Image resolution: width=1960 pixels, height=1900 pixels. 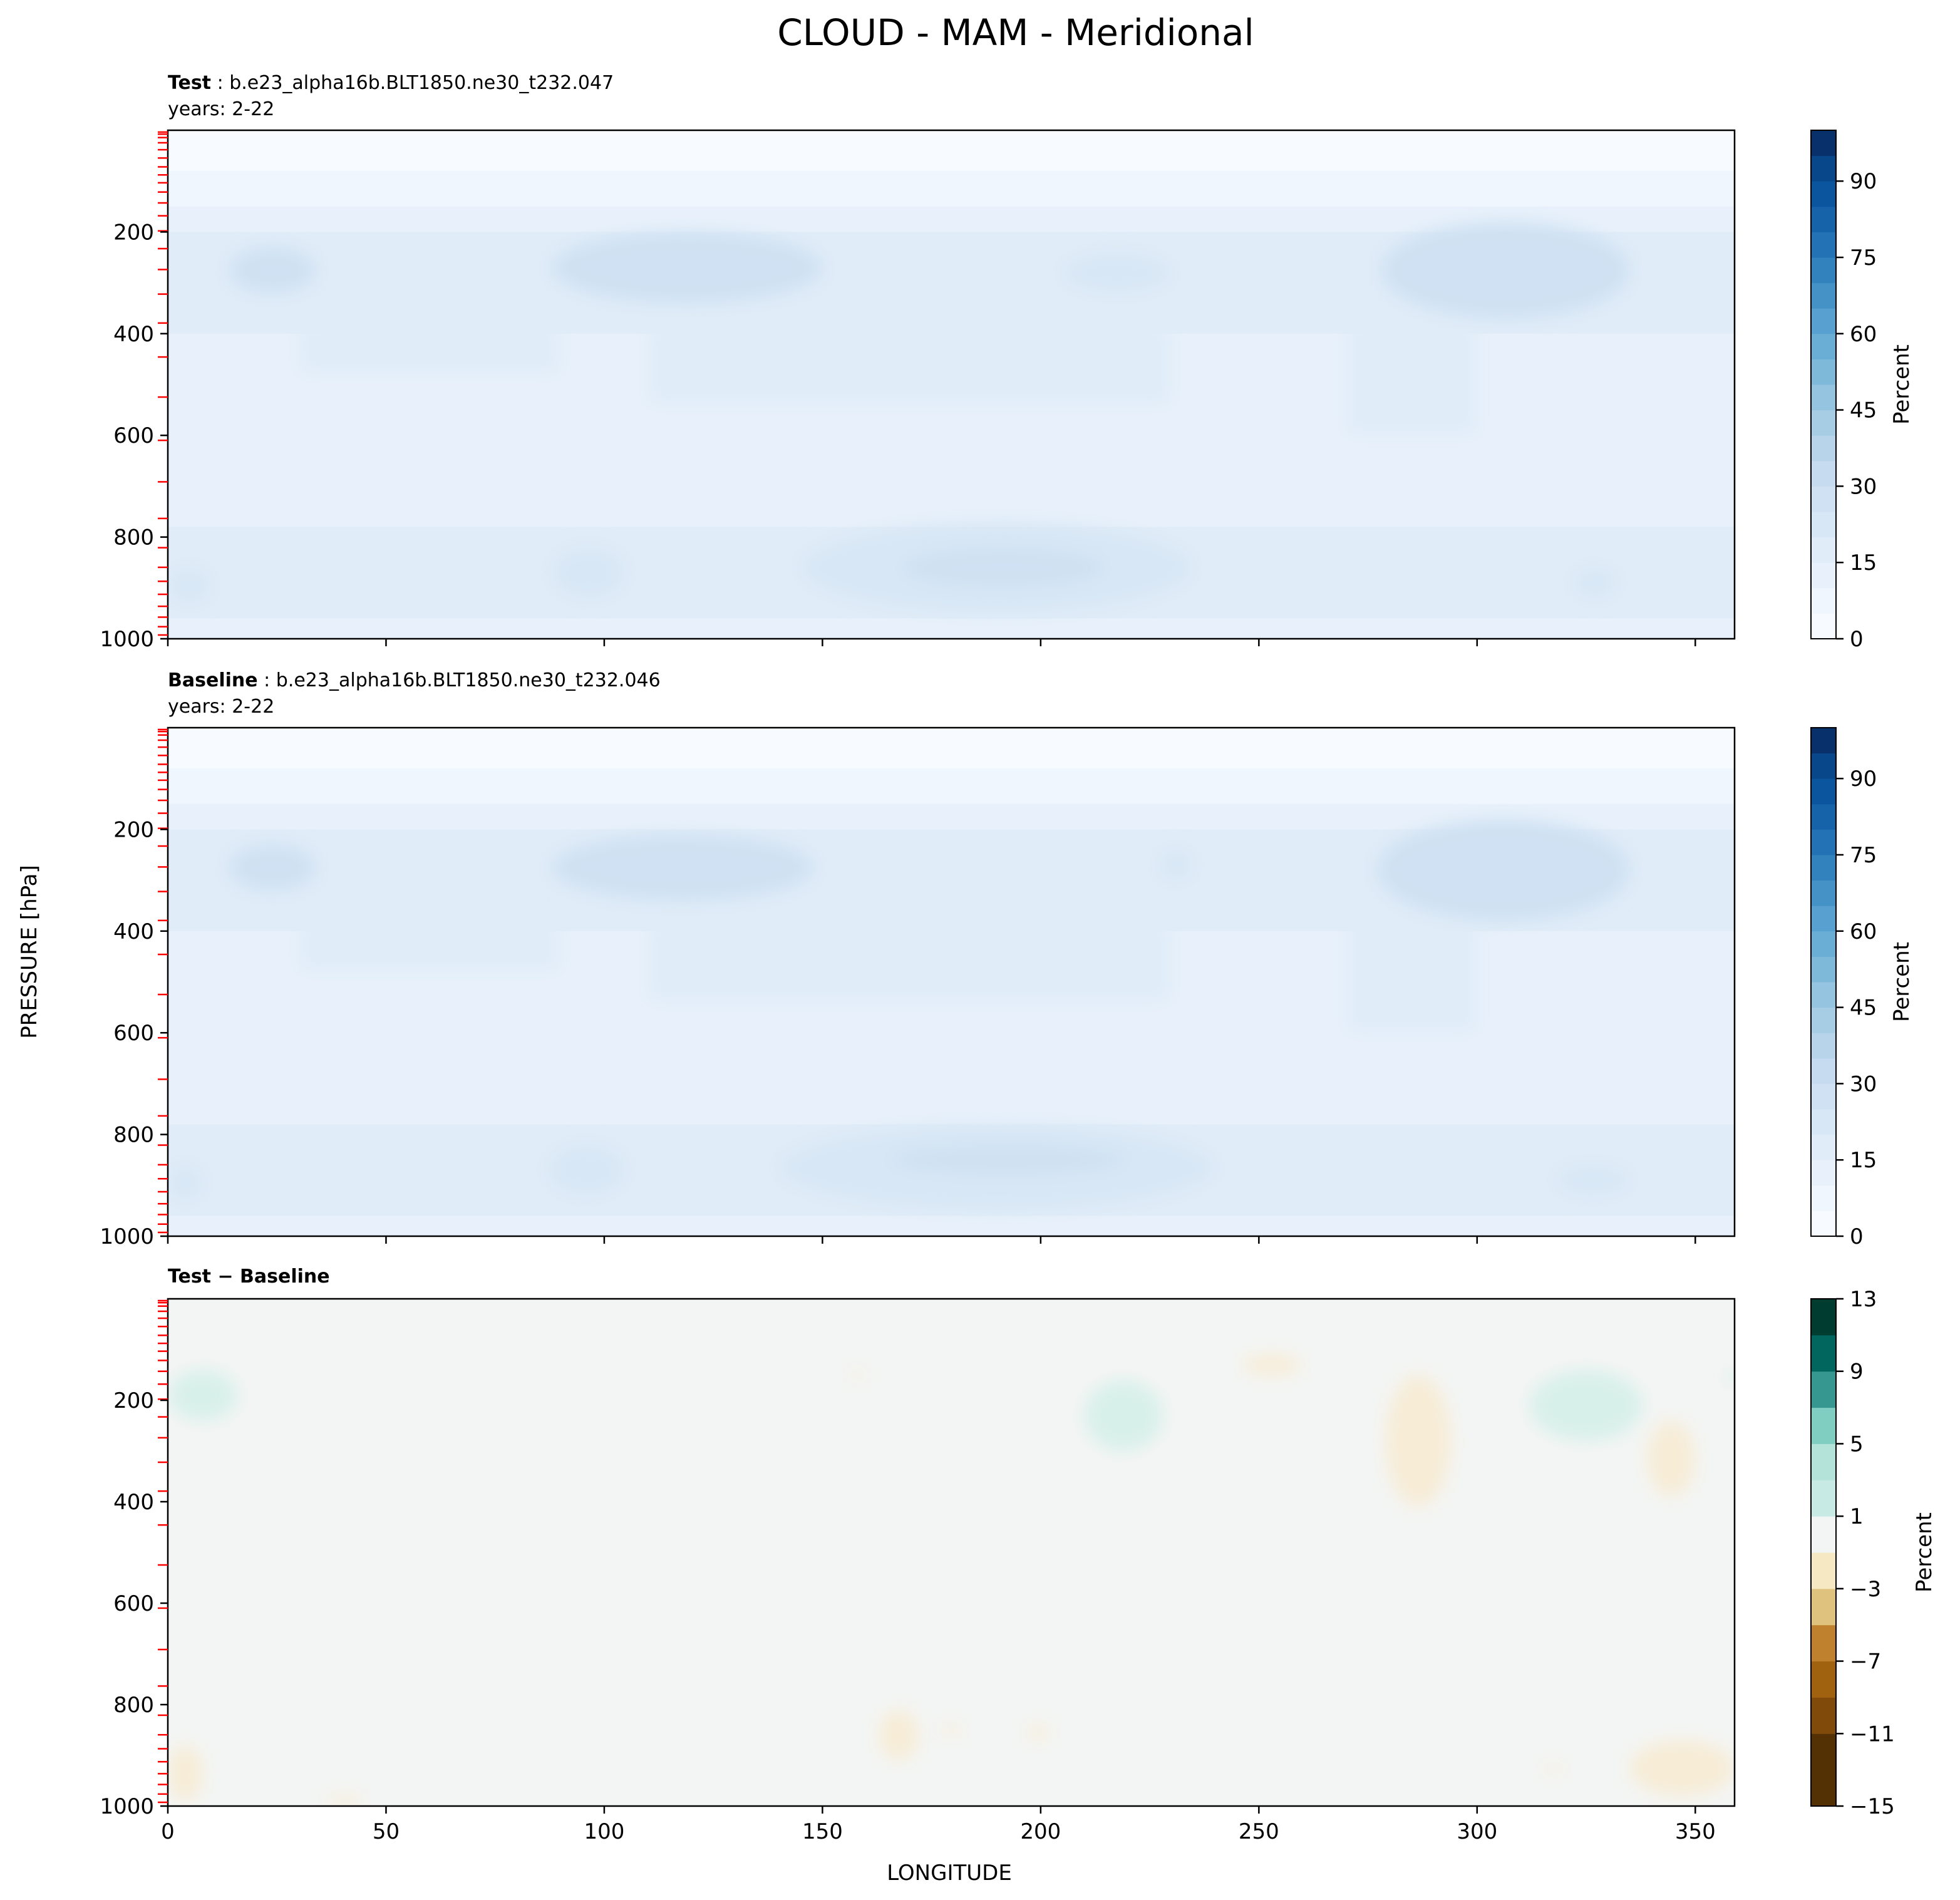 What do you see at coordinates (249, 1277) in the screenshot?
I see `panel-difference-title: Test − Baseline` at bounding box center [249, 1277].